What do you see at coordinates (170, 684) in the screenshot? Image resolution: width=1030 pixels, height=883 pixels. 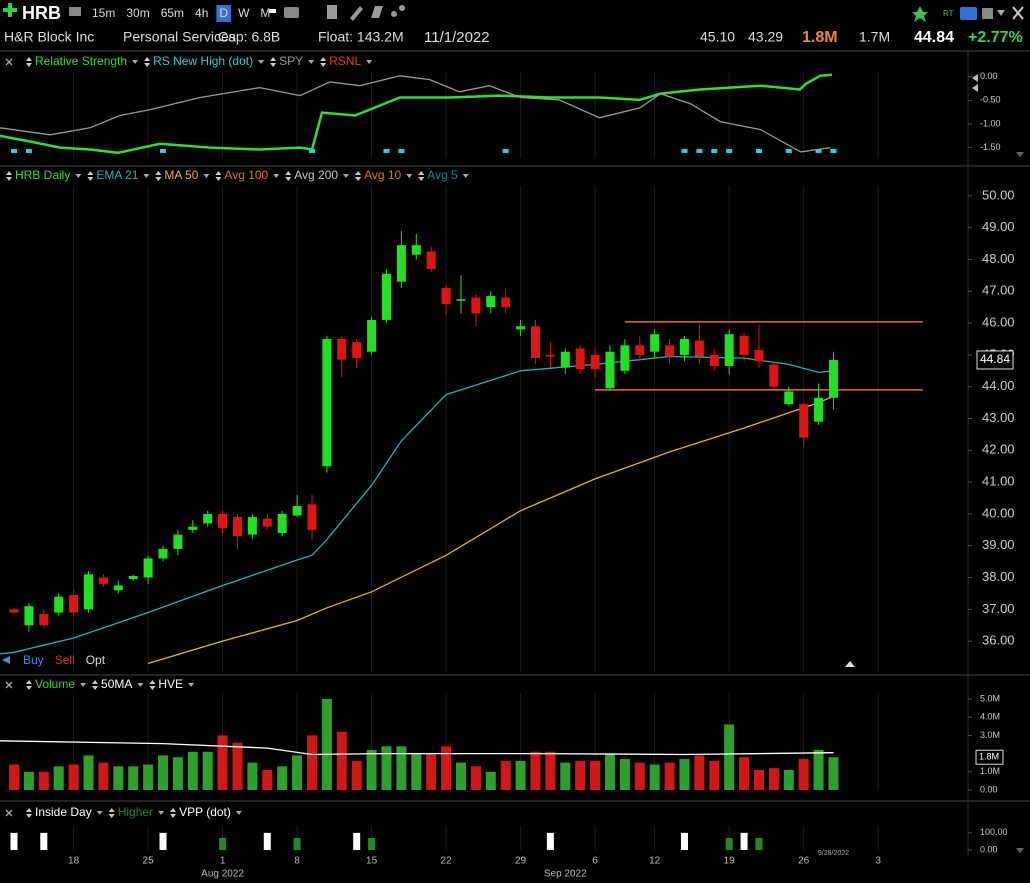 I see `legend-entry: HVE` at bounding box center [170, 684].